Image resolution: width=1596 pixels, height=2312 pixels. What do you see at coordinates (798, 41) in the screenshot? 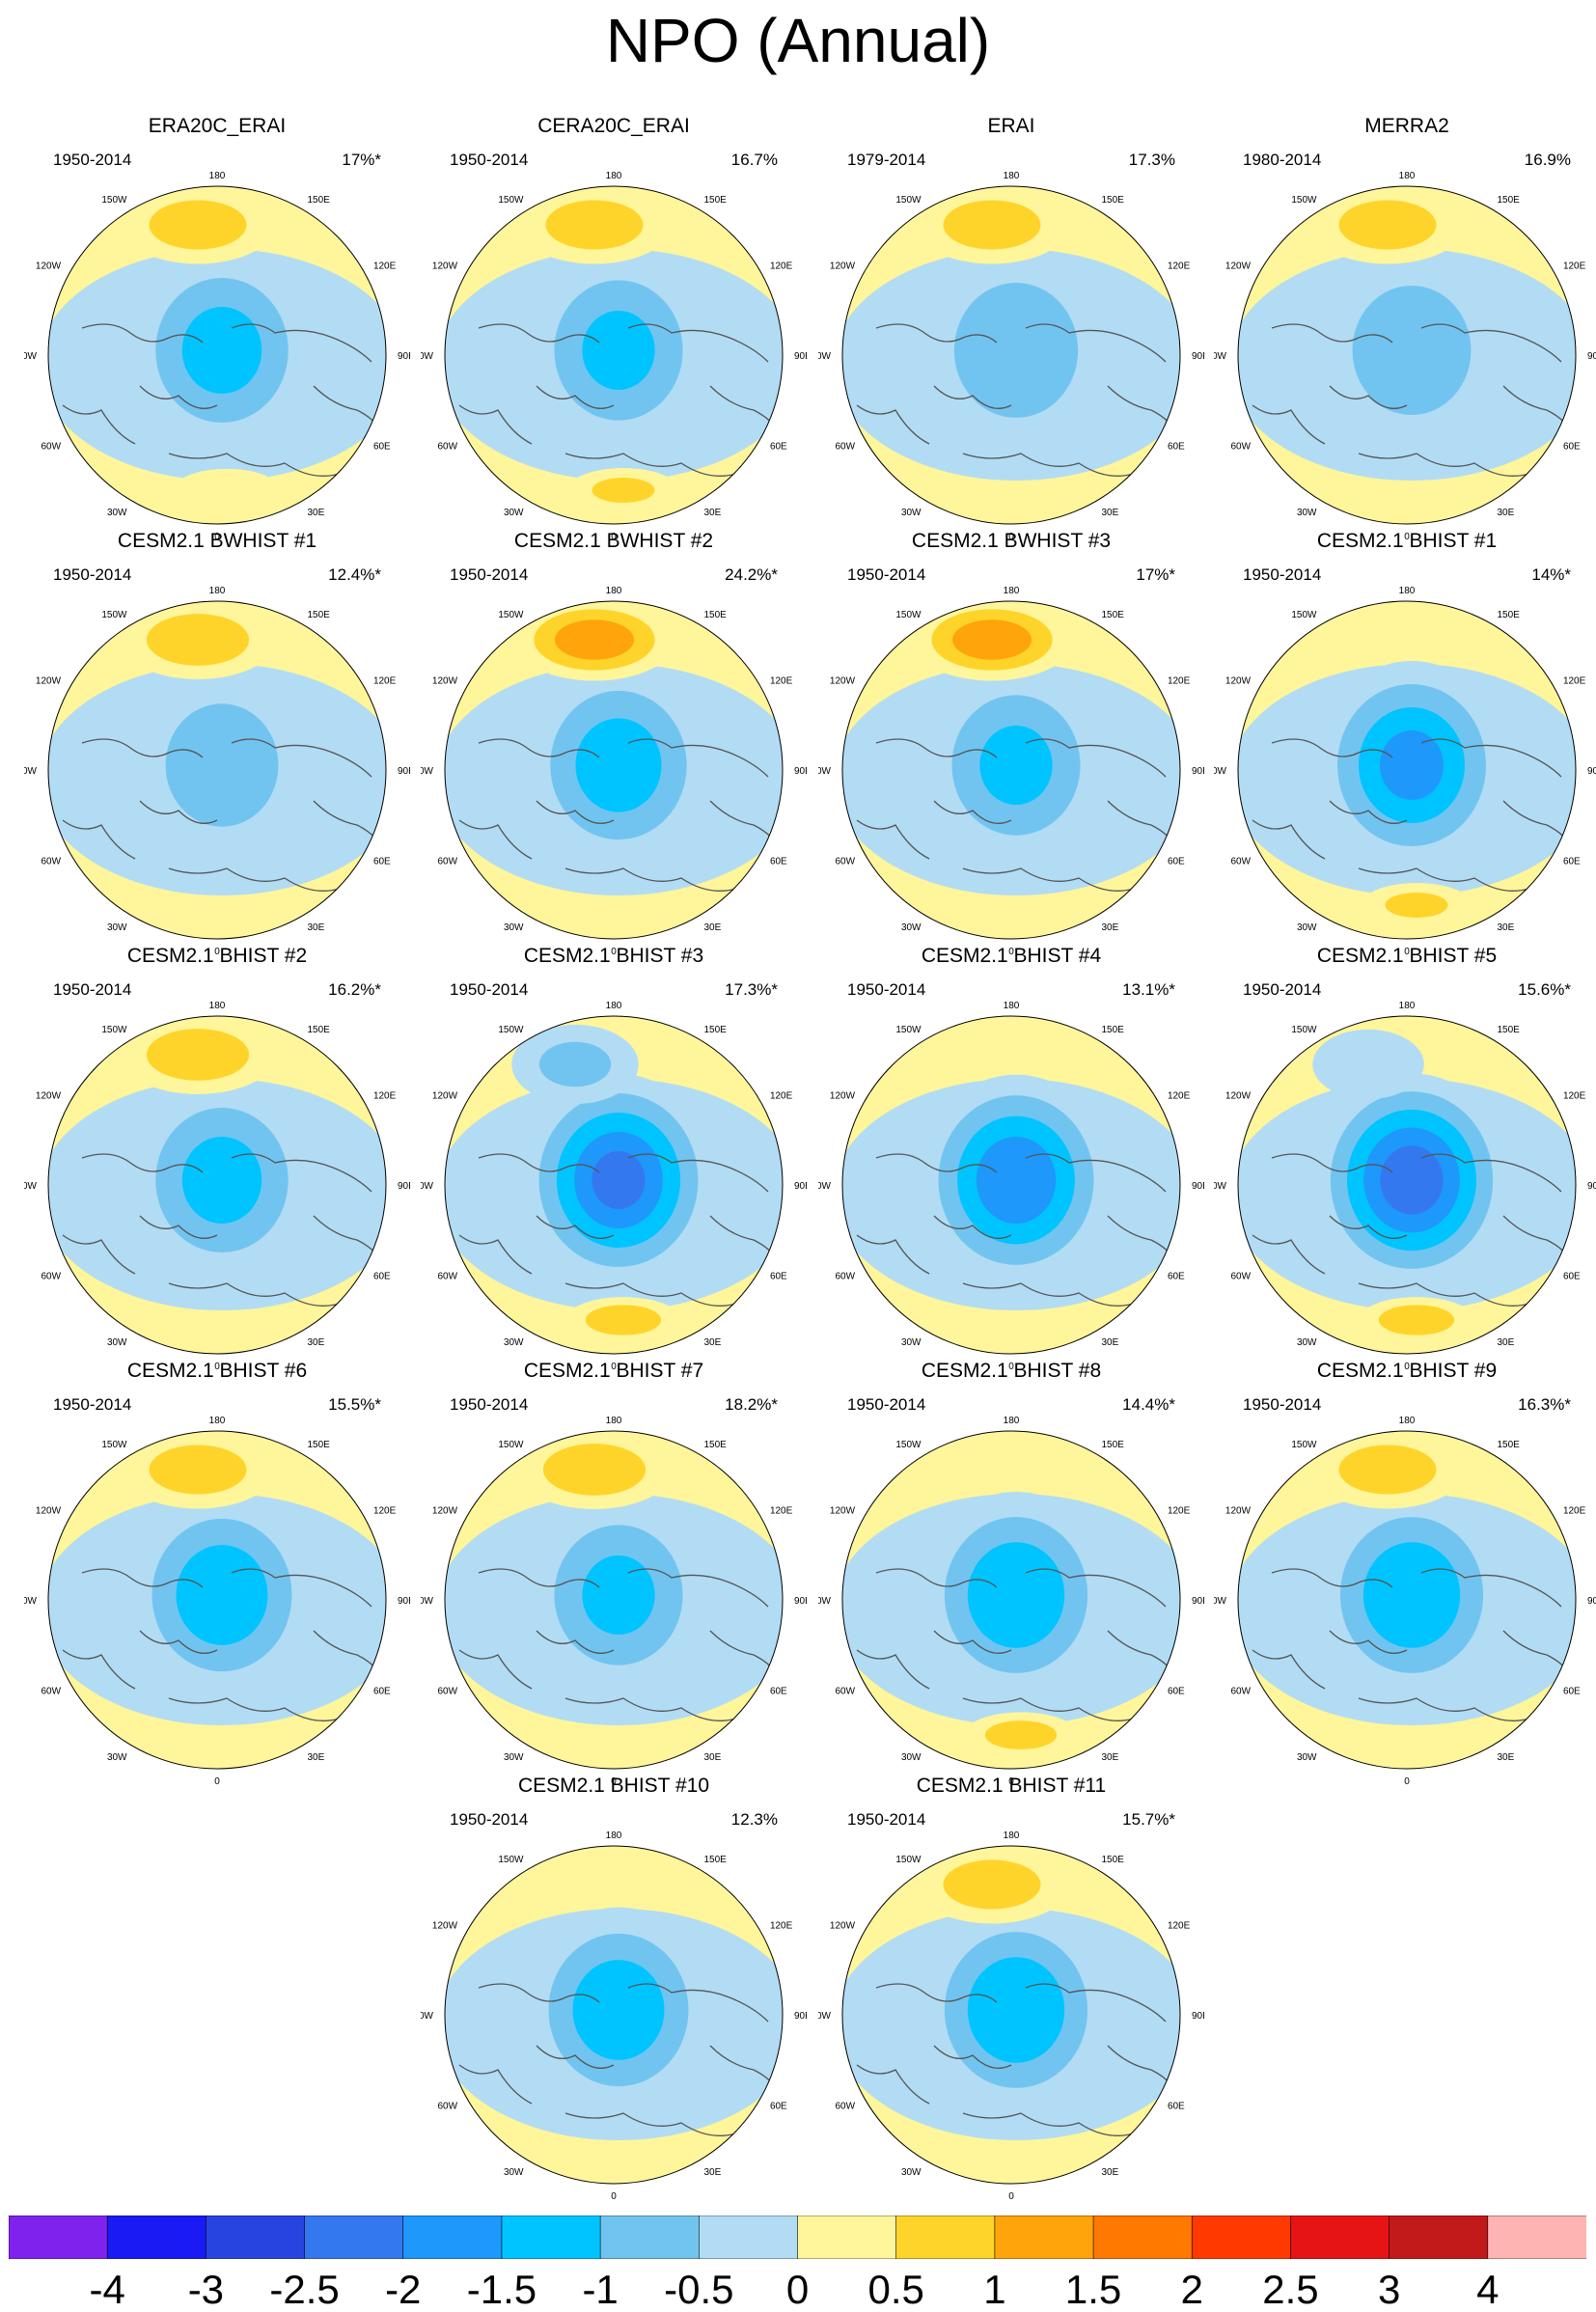
I see `main-title: NPO (Annual)` at bounding box center [798, 41].